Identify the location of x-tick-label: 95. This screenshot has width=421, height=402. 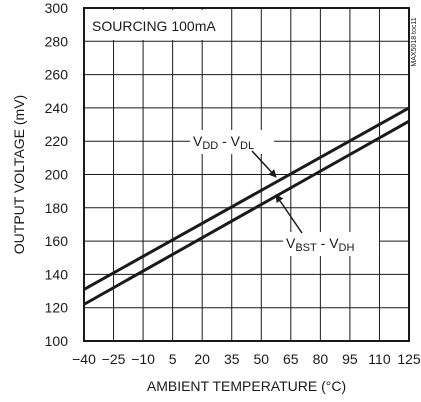
(350, 359).